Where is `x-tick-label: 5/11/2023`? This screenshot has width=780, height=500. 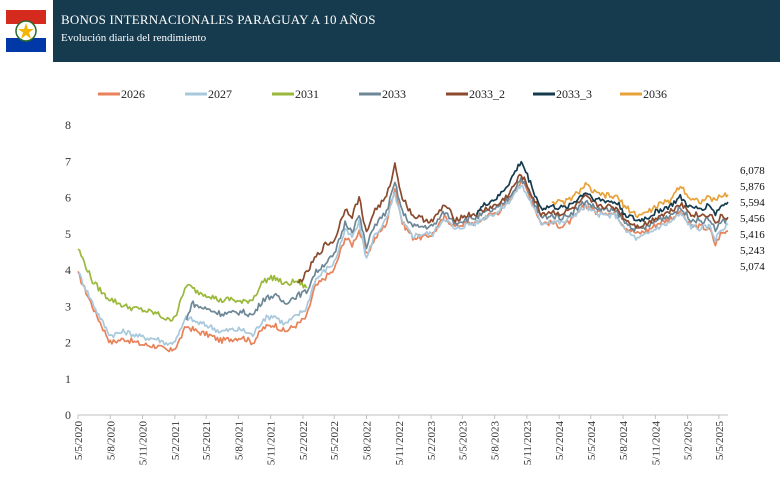
x-tick-label: 5/11/2023 is located at coordinates (528, 443).